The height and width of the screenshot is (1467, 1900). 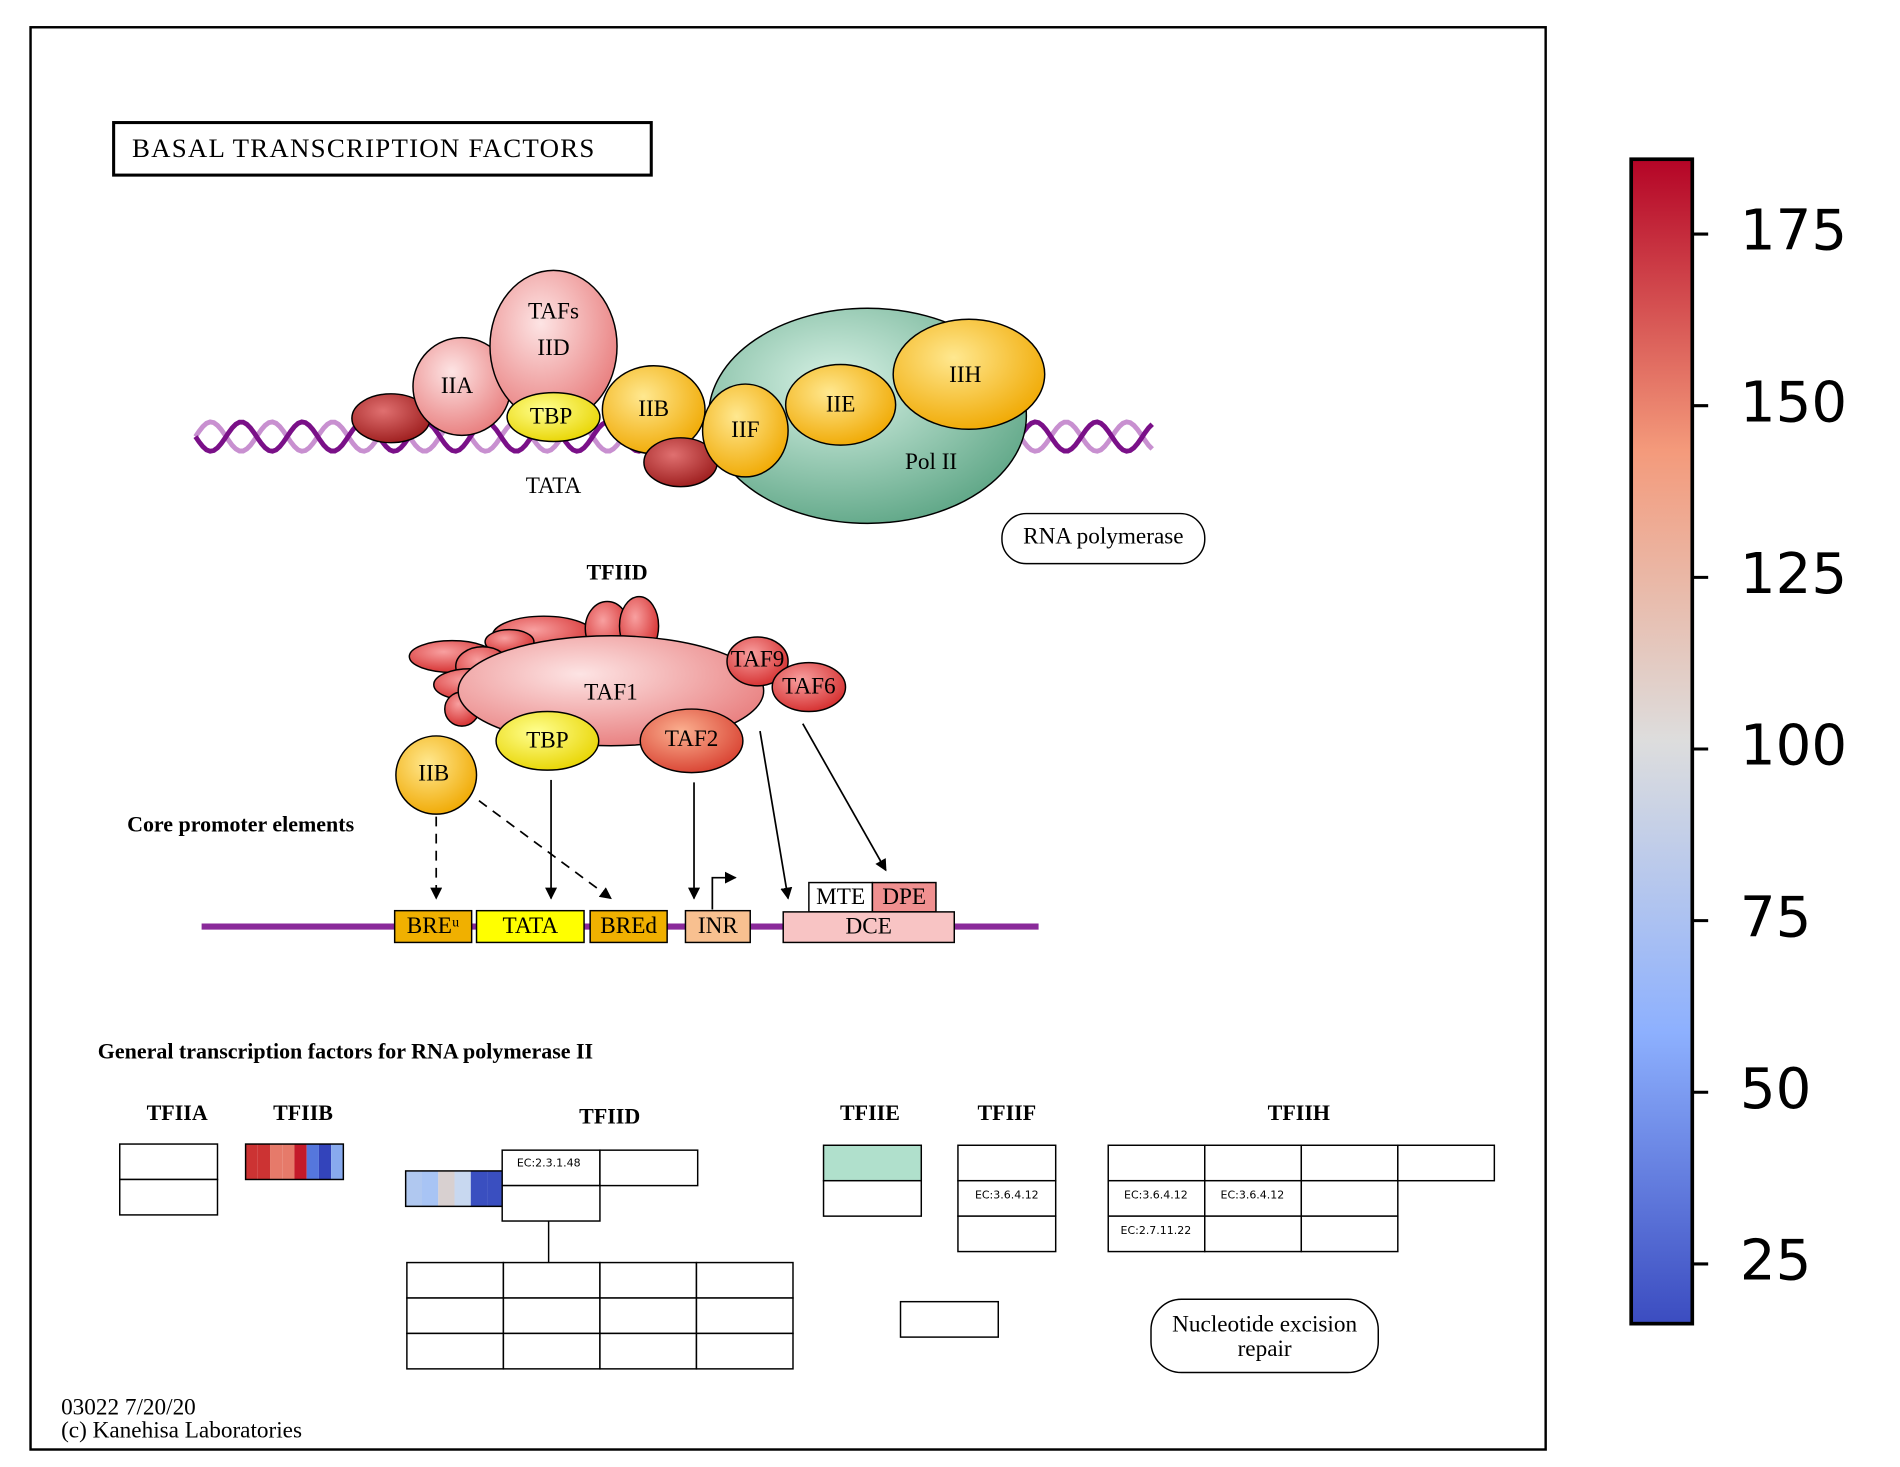 I want to click on rna-polymerase-link, so click(x=1103, y=538).